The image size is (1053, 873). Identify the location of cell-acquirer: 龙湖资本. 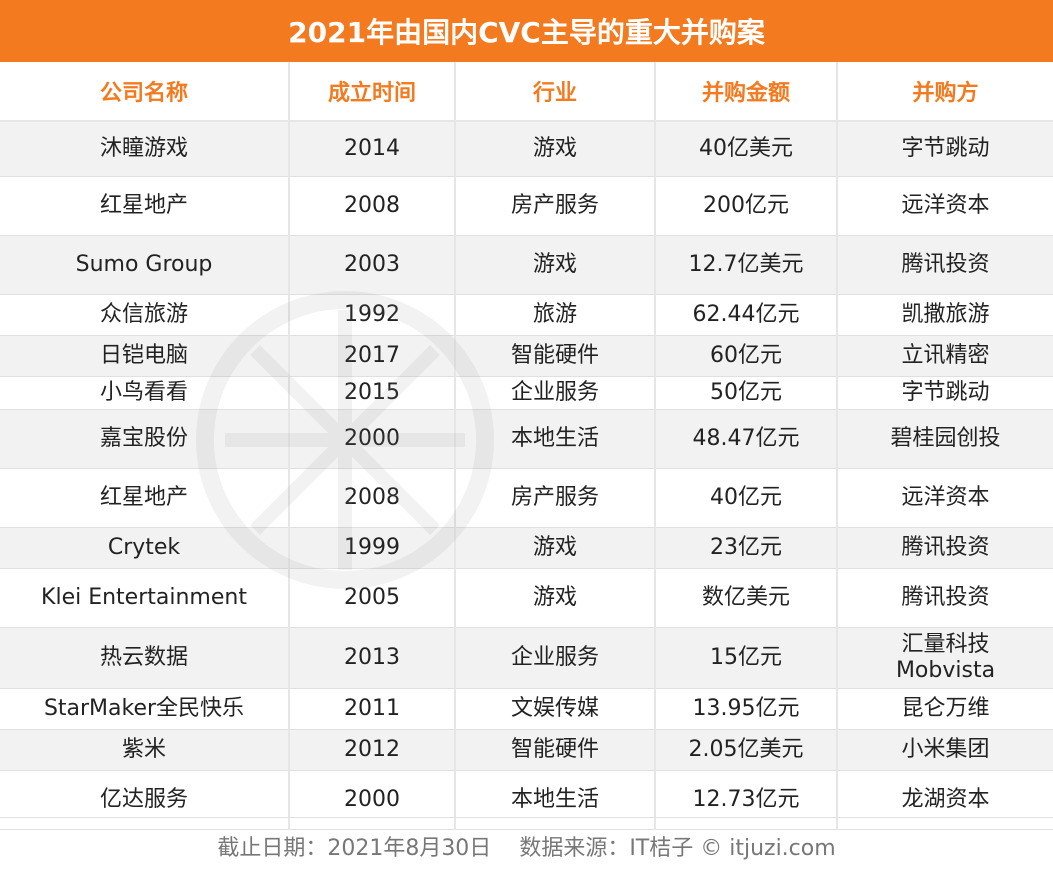
(945, 800).